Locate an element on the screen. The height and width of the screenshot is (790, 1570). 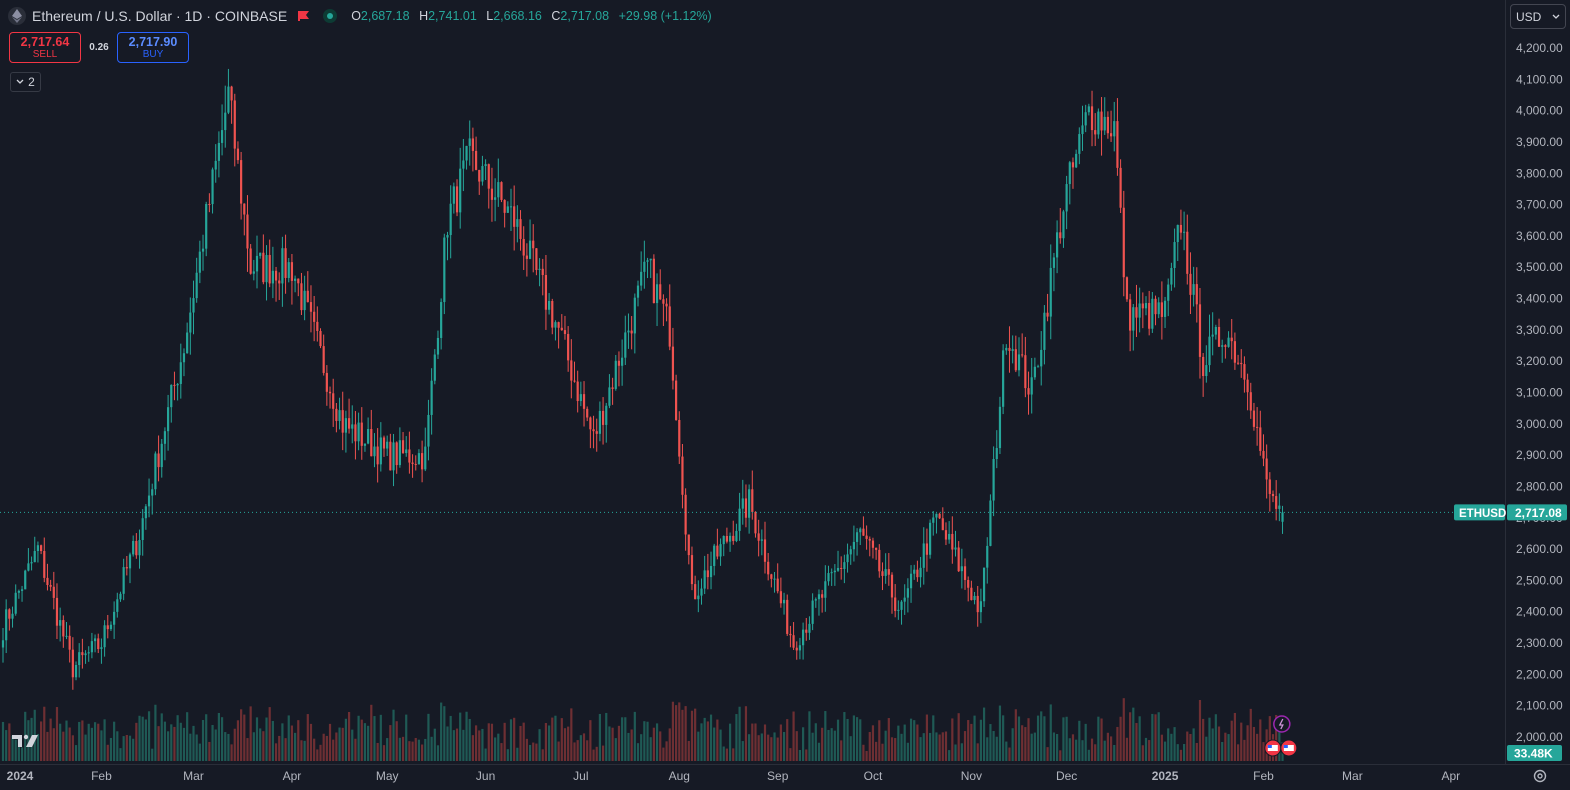
sell-button: 2,717.64 SELL is located at coordinates (45, 47).